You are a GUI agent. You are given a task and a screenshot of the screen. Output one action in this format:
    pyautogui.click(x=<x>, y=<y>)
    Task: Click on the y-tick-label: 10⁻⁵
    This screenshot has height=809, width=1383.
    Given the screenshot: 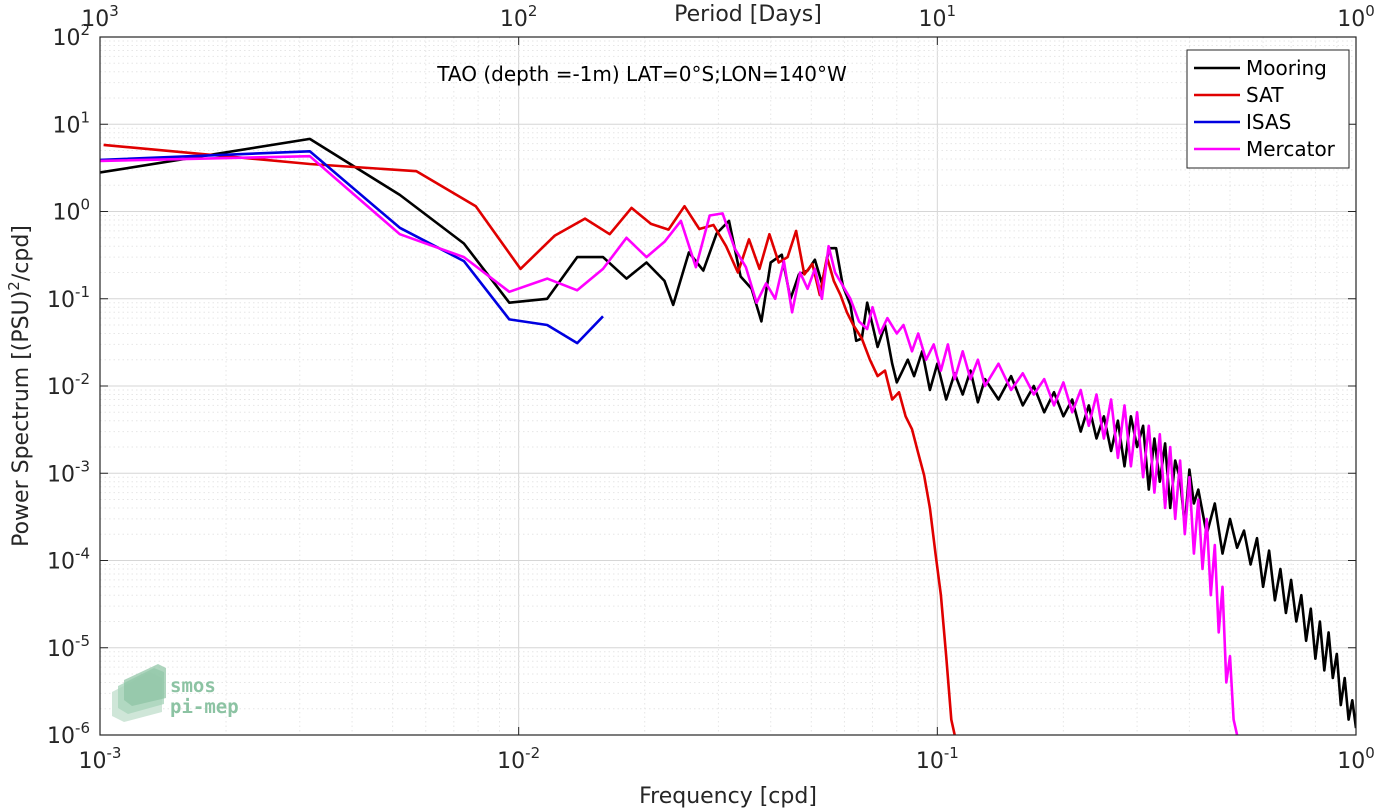 What is the action you would take?
    pyautogui.click(x=68, y=647)
    